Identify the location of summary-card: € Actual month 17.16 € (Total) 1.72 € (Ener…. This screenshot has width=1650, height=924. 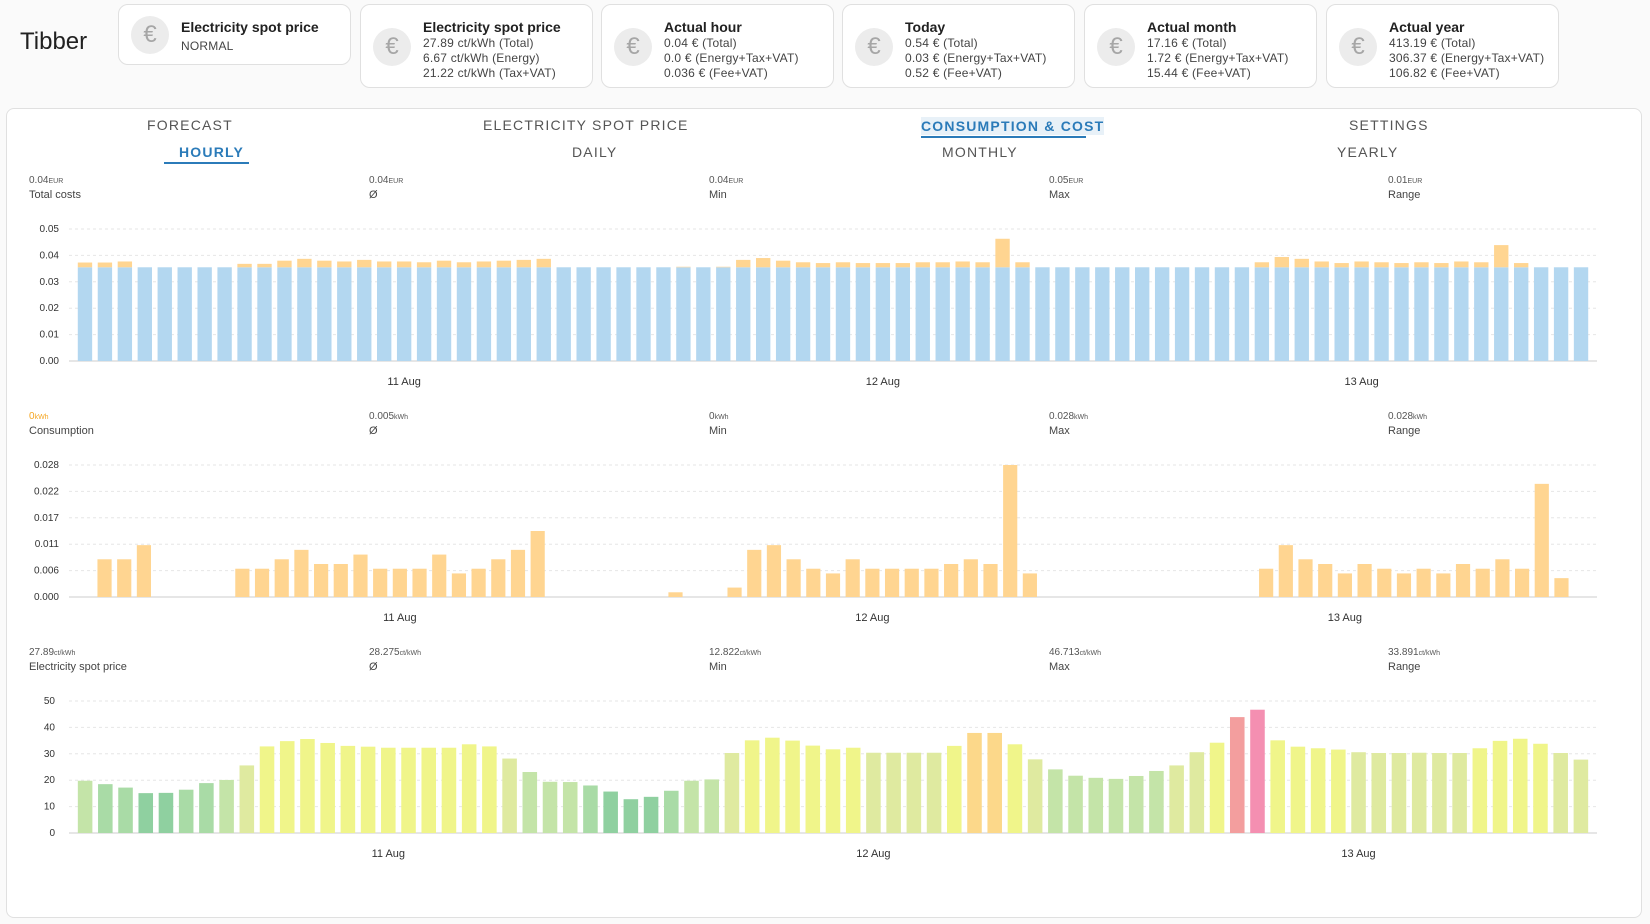
(1200, 46).